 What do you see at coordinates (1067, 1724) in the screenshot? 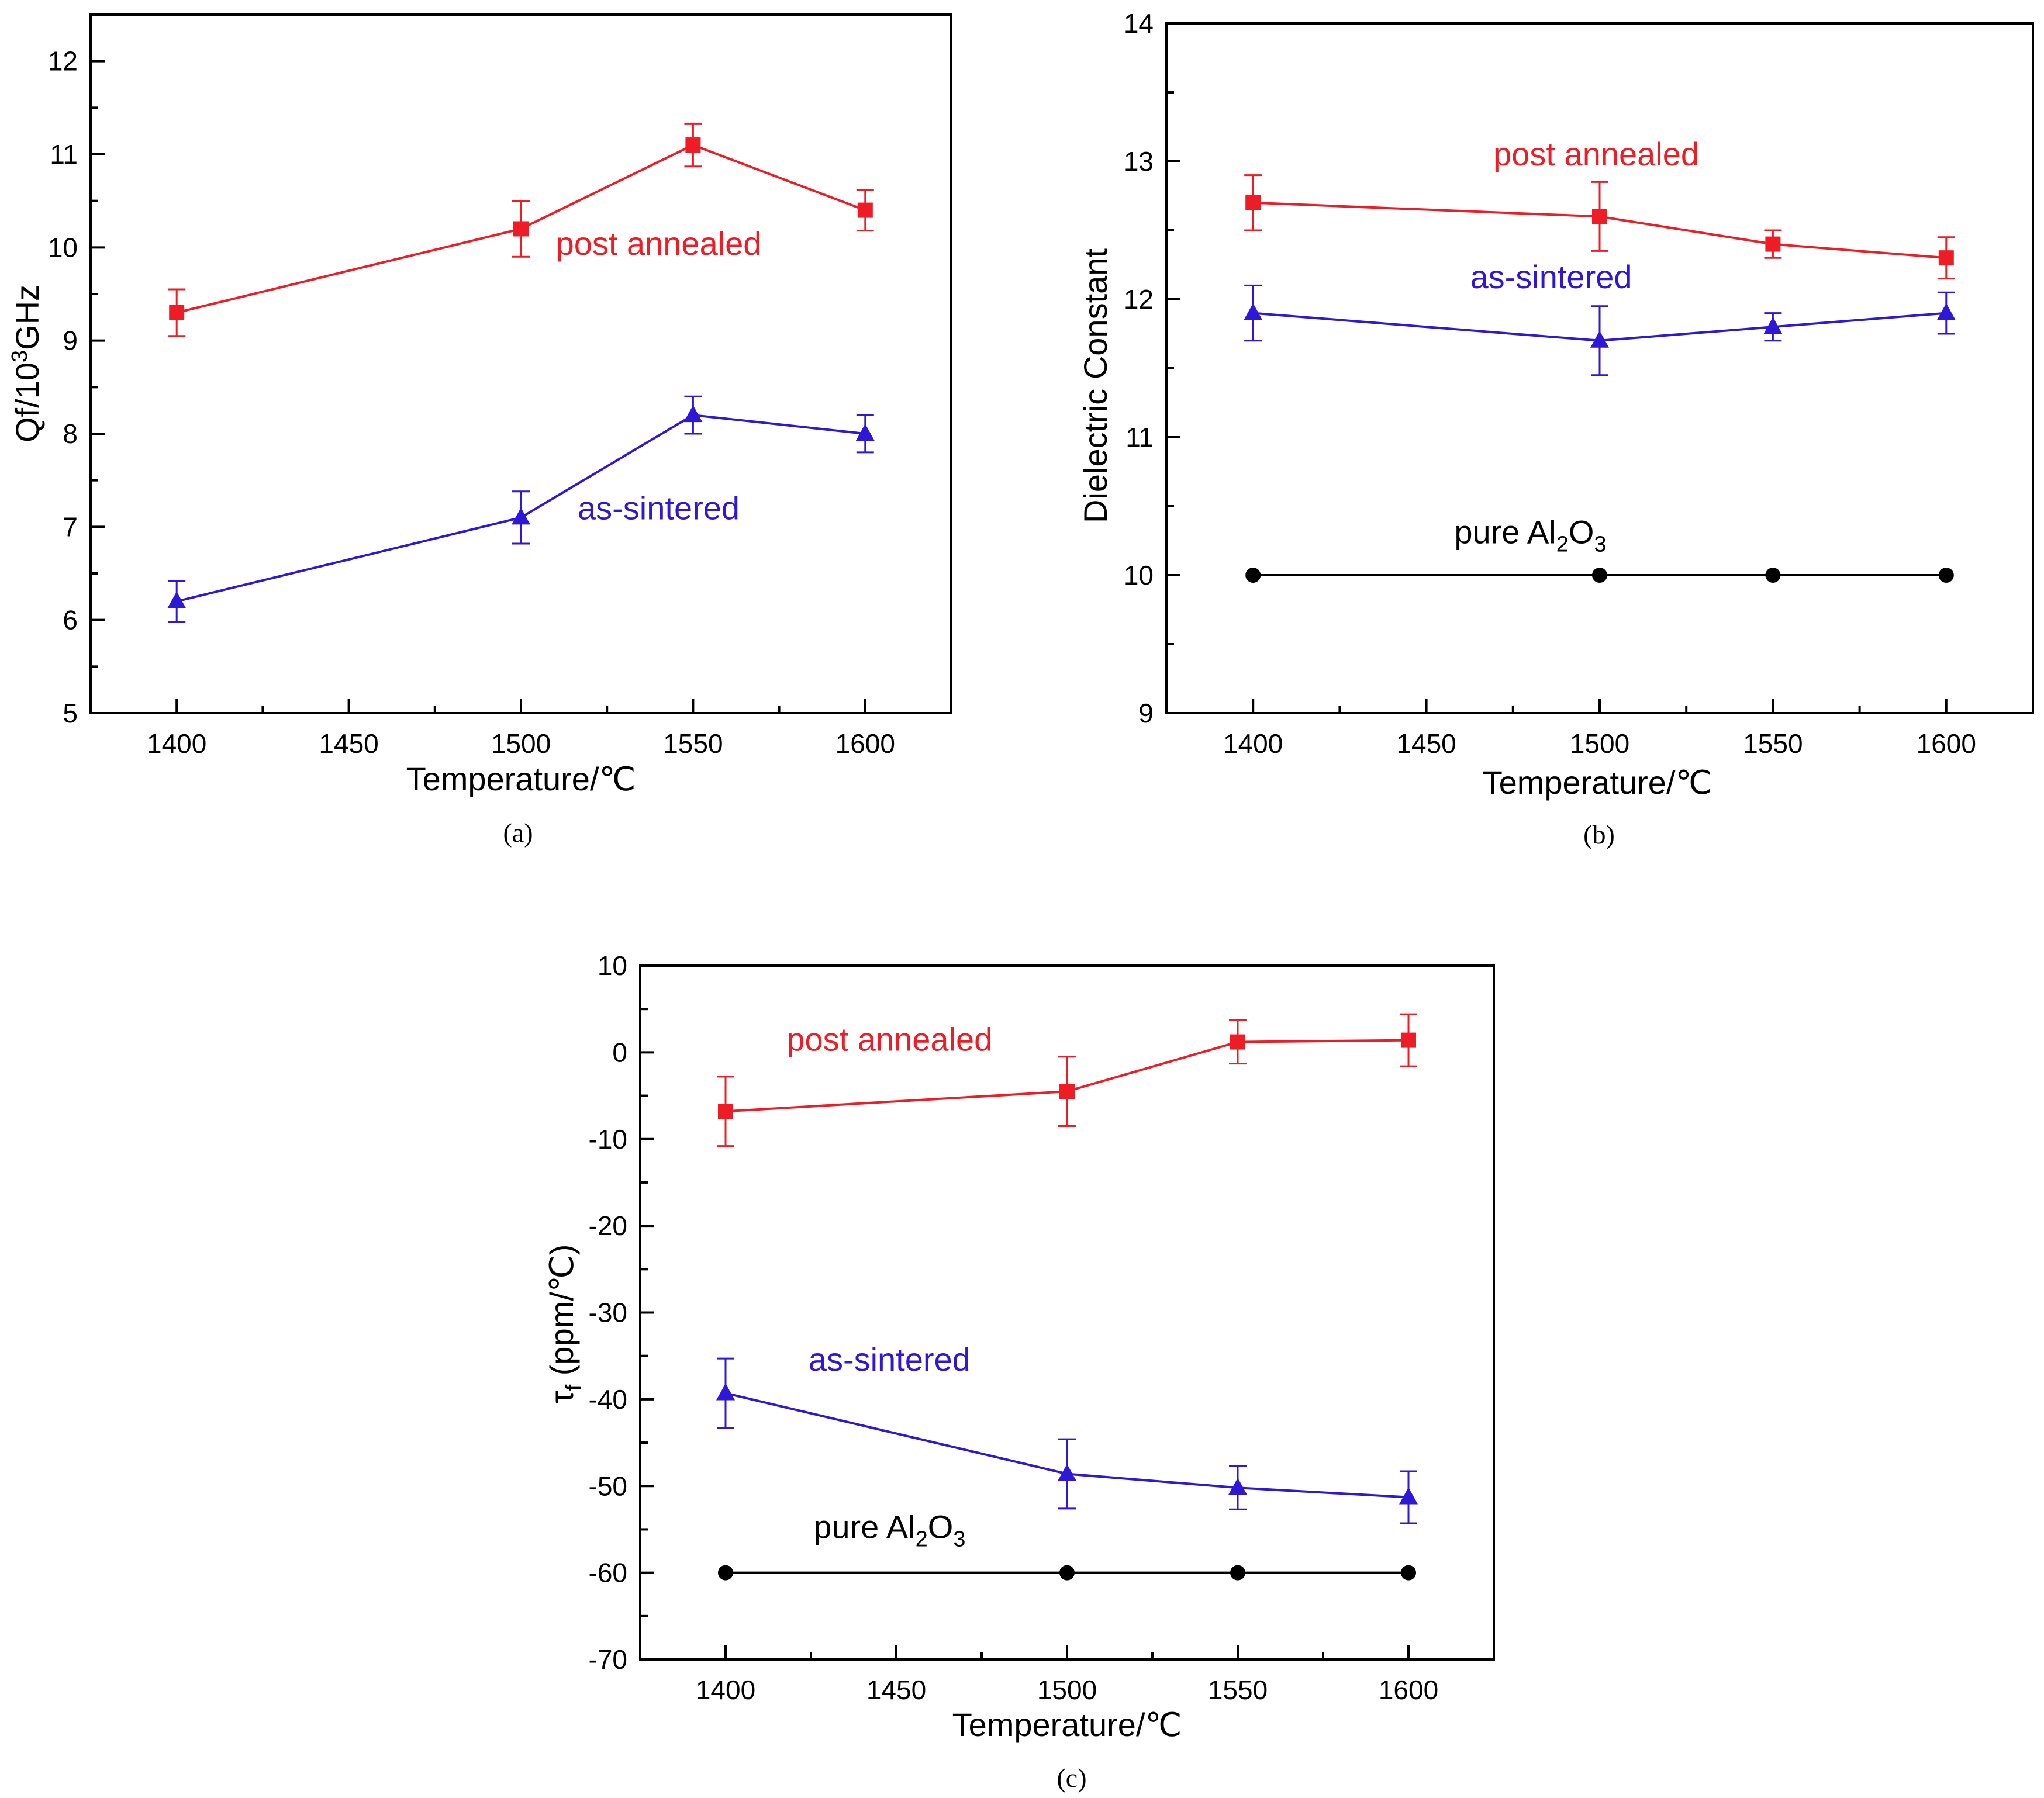
I see `x-axis-label-c: Temperature/℃` at bounding box center [1067, 1724].